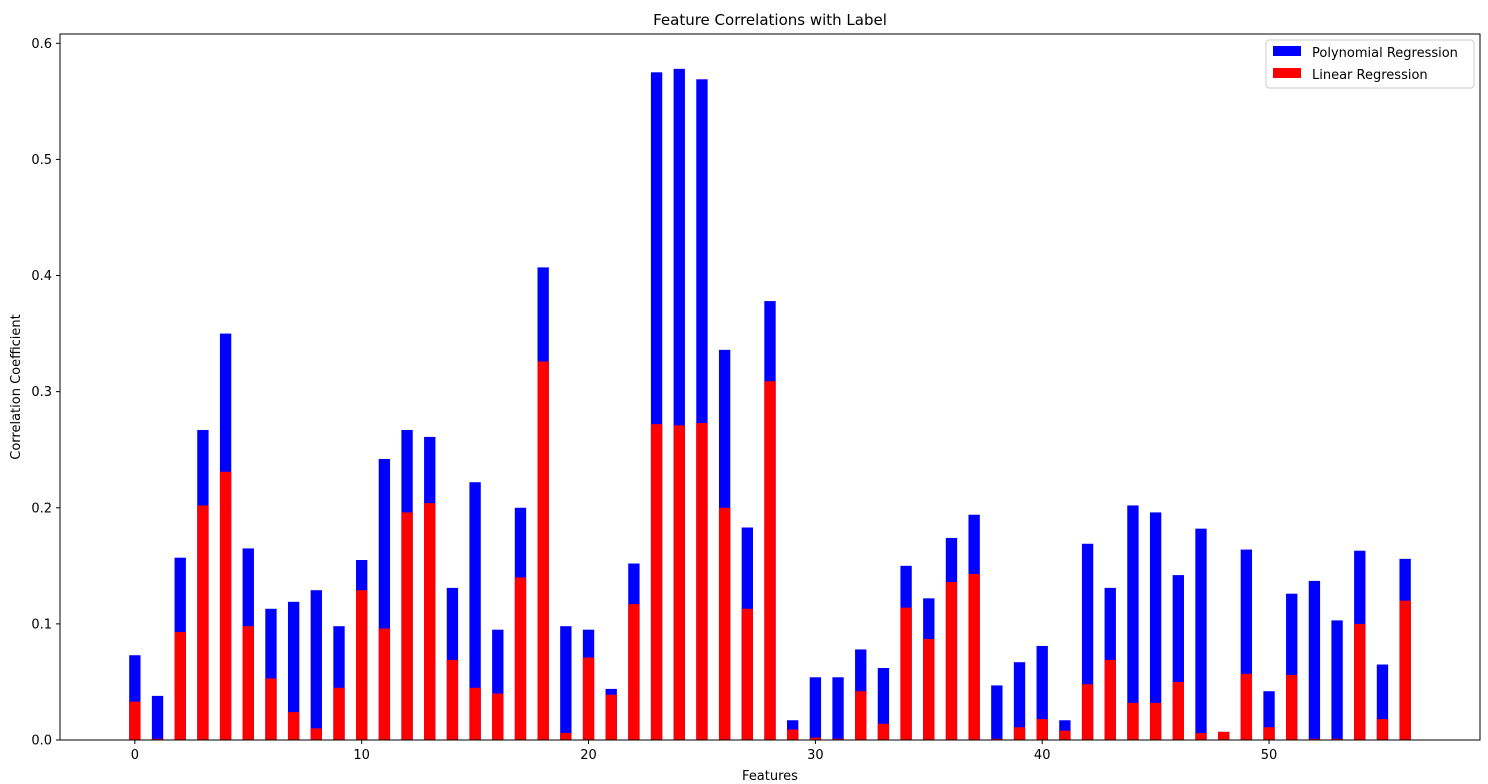 The image size is (1488, 784). Describe the element at coordinates (1370, 75) in the screenshot. I see `legend-label-linear: Linear Regression` at that location.